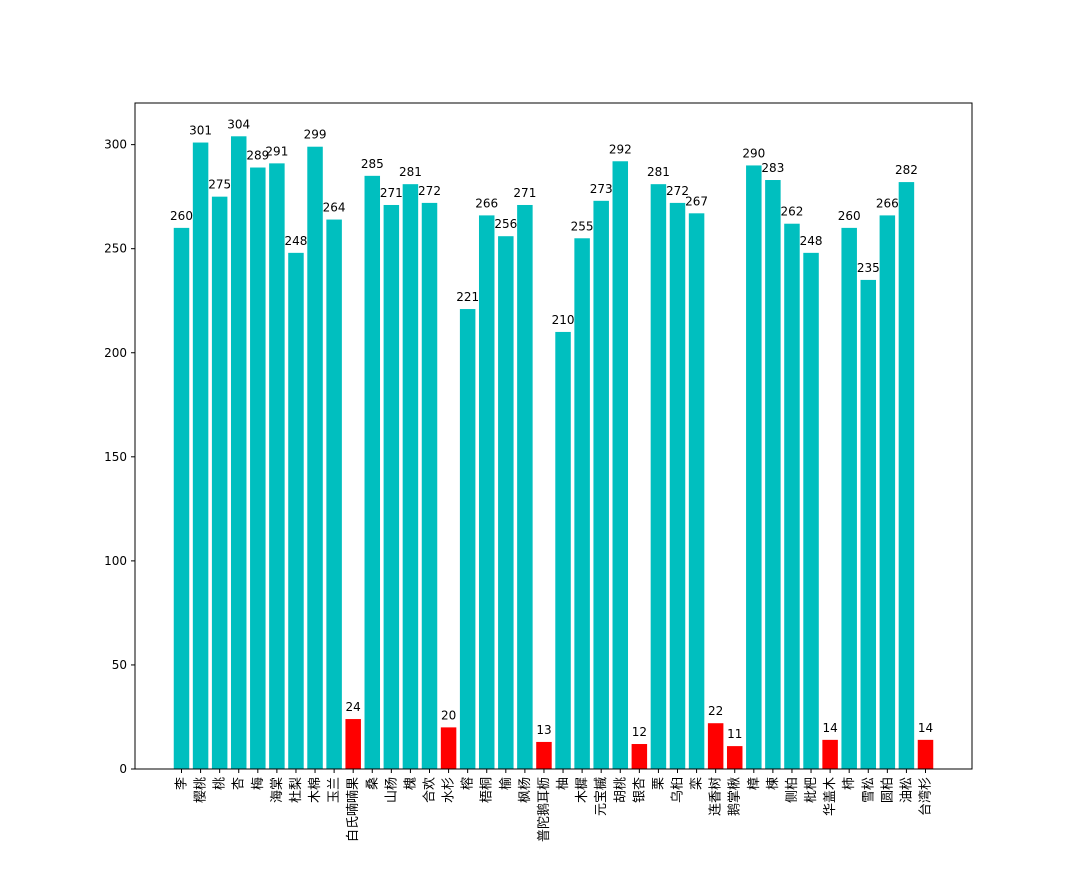 This screenshot has width=1080, height=869. Describe the element at coordinates (582, 226) in the screenshot. I see `data-label-21: 255` at that location.